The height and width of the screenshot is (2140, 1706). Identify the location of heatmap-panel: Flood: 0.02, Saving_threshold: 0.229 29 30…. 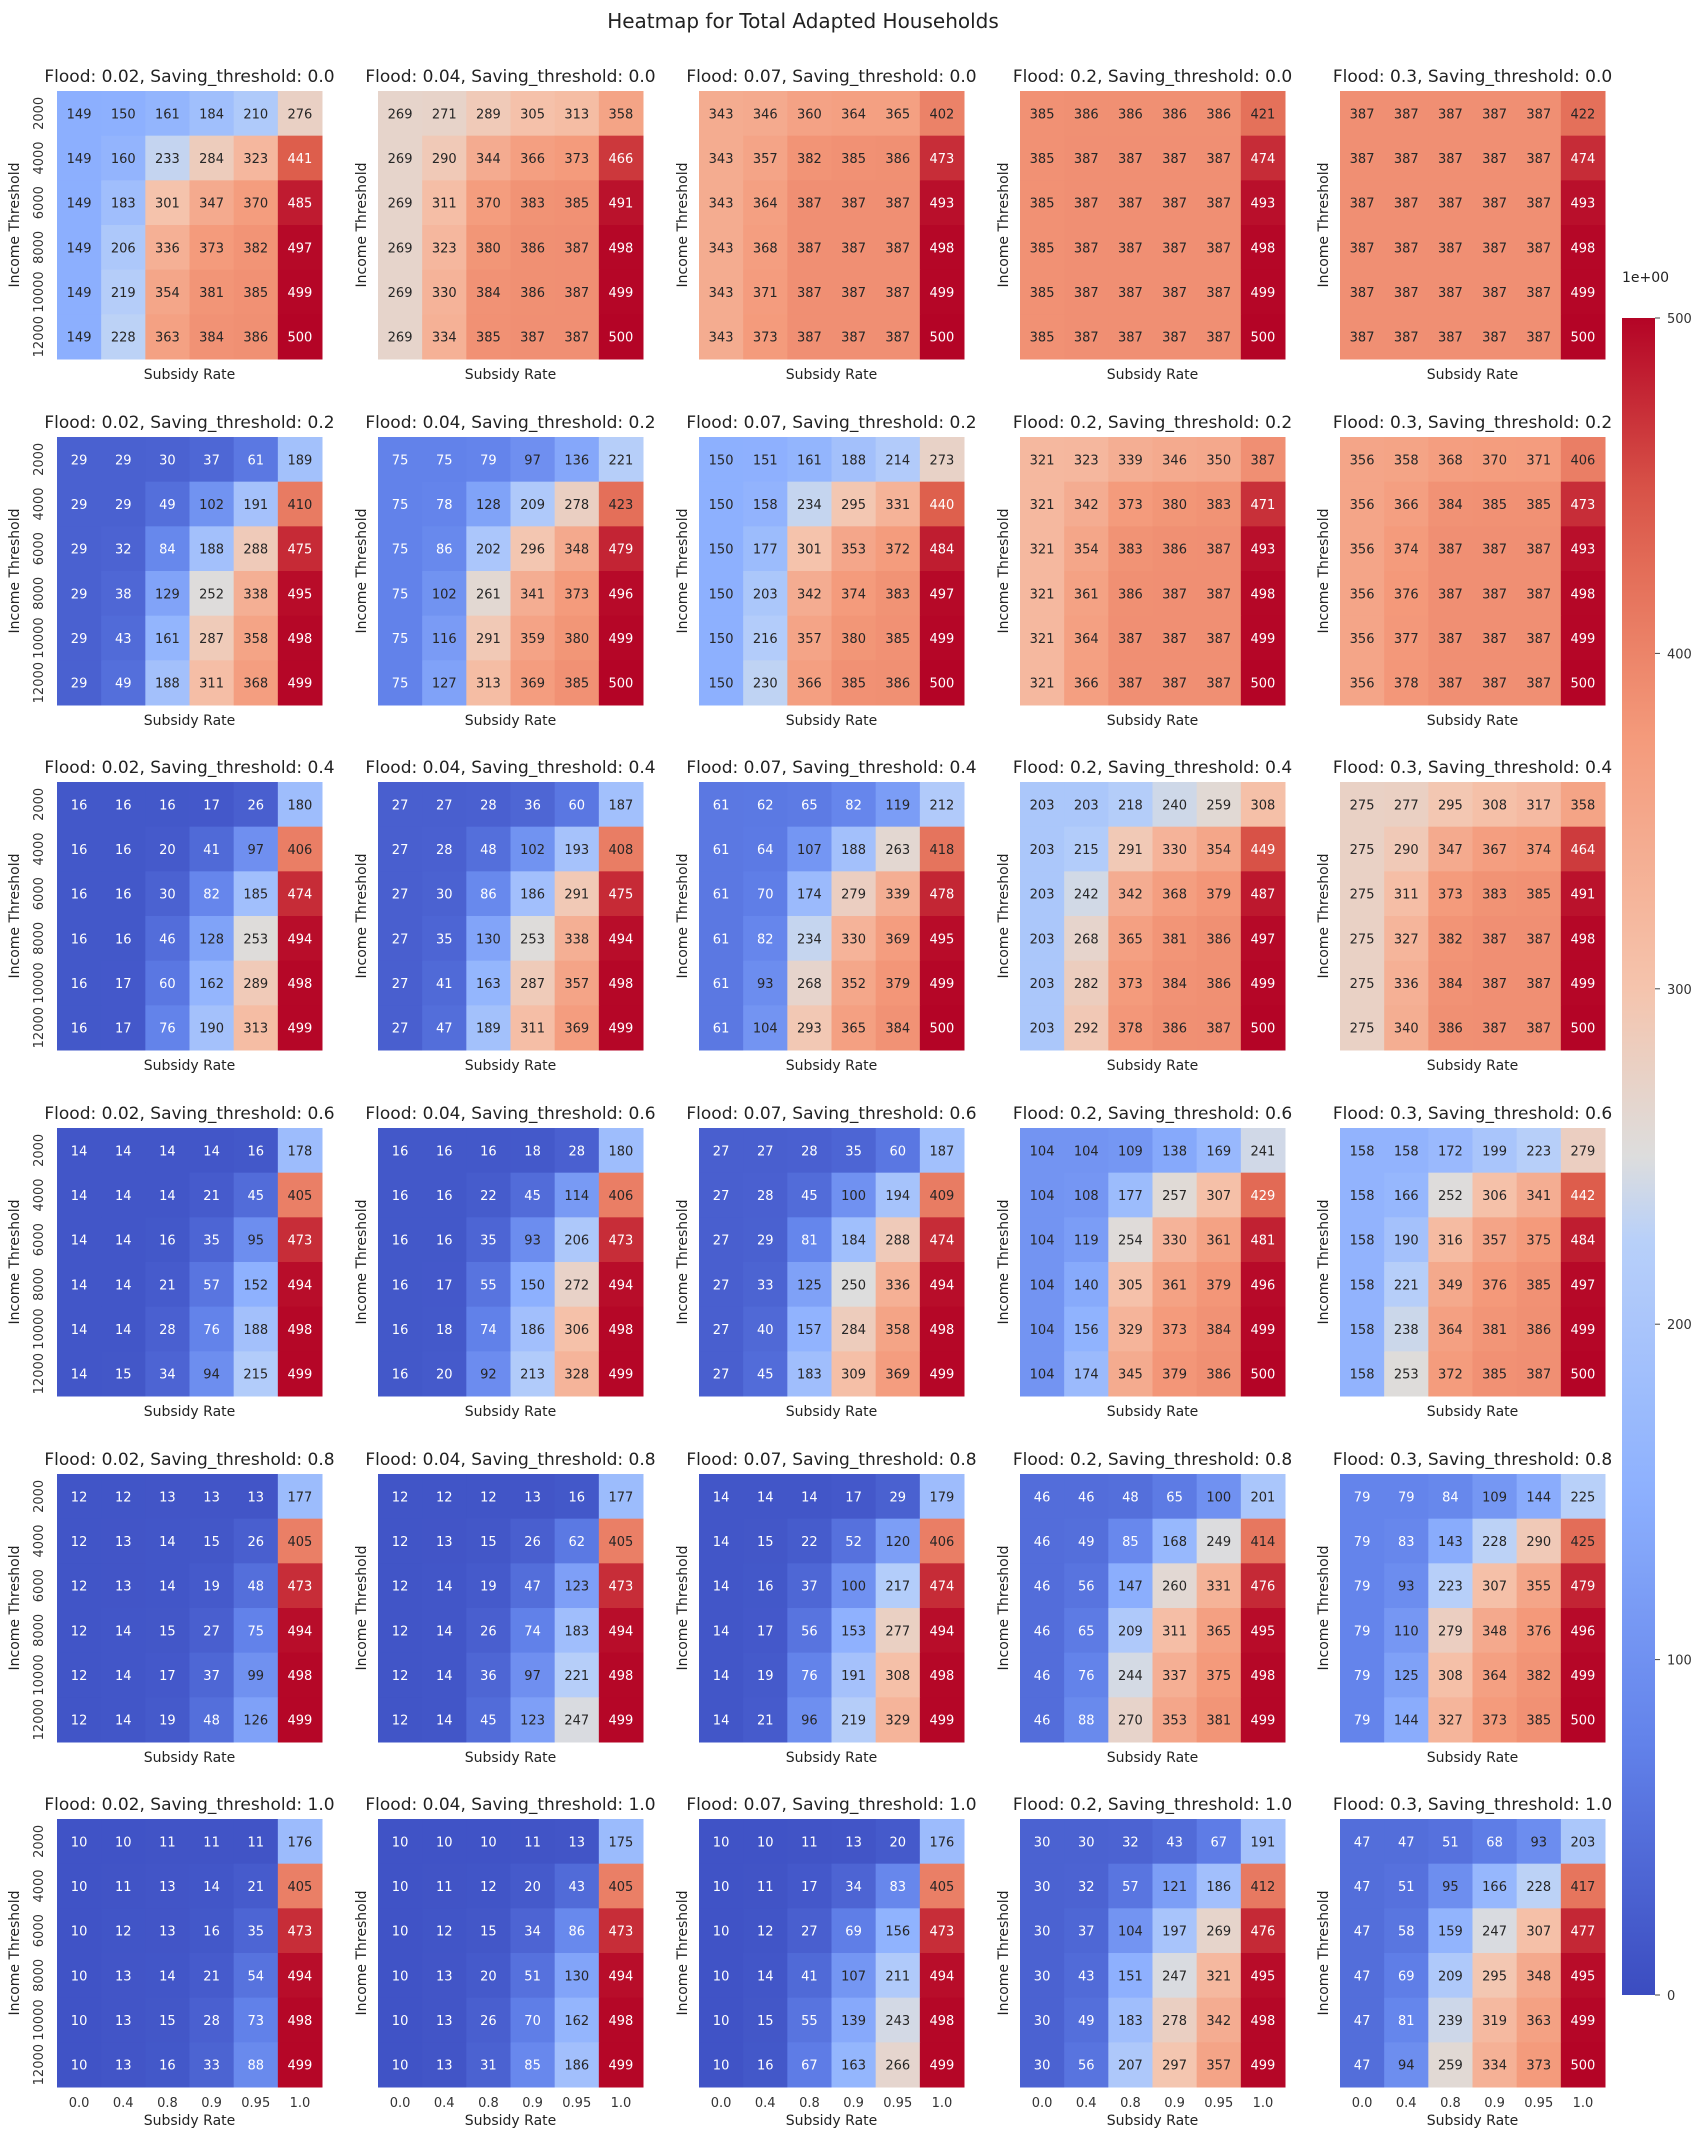
(171, 571).